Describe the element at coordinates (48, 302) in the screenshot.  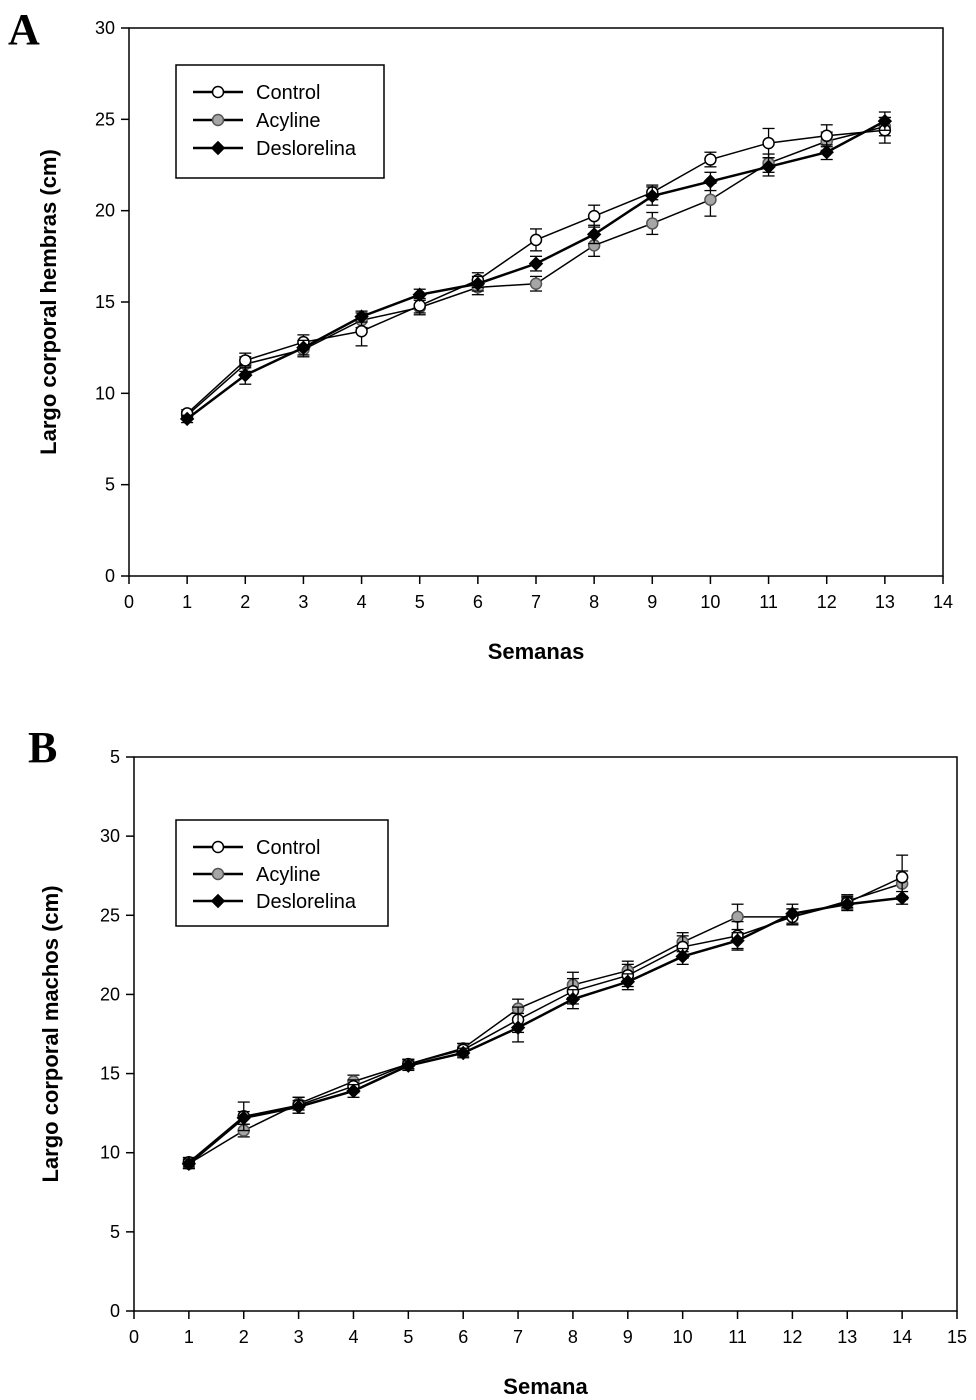
I see `y-axis-title: Largo corporal hembras (cm)` at that location.